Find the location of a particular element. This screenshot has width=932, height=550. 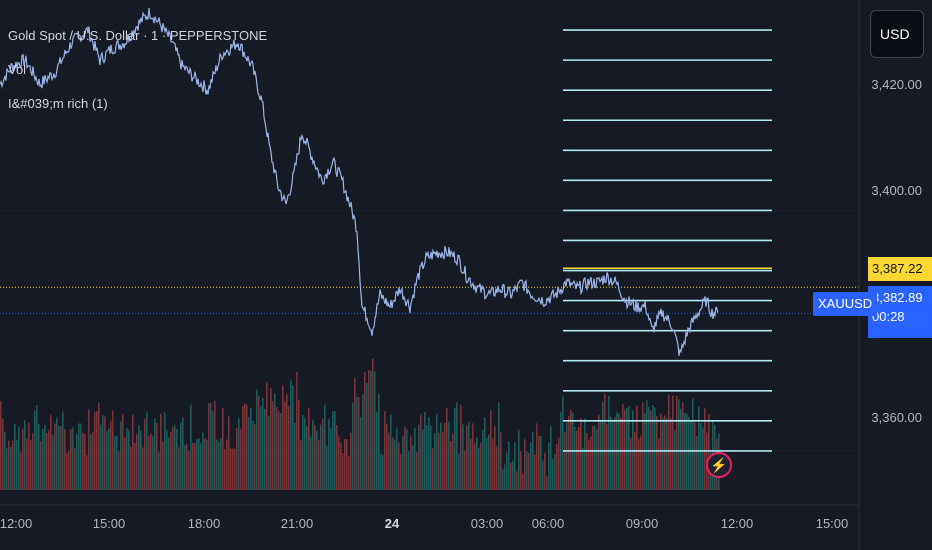

currency-button: USD is located at coordinates (897, 34).